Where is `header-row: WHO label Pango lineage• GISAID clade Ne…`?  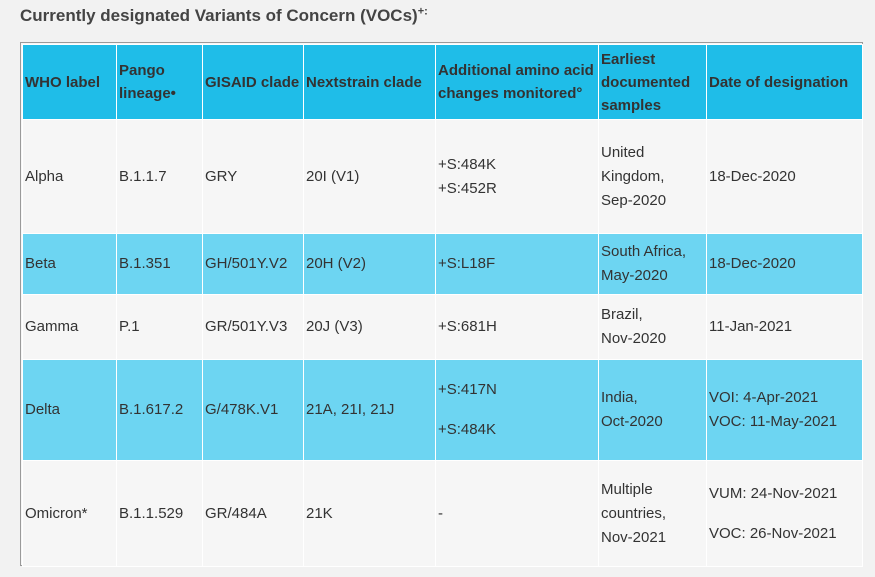 header-row: WHO label Pango lineage• GISAID clade Ne… is located at coordinates (442, 82).